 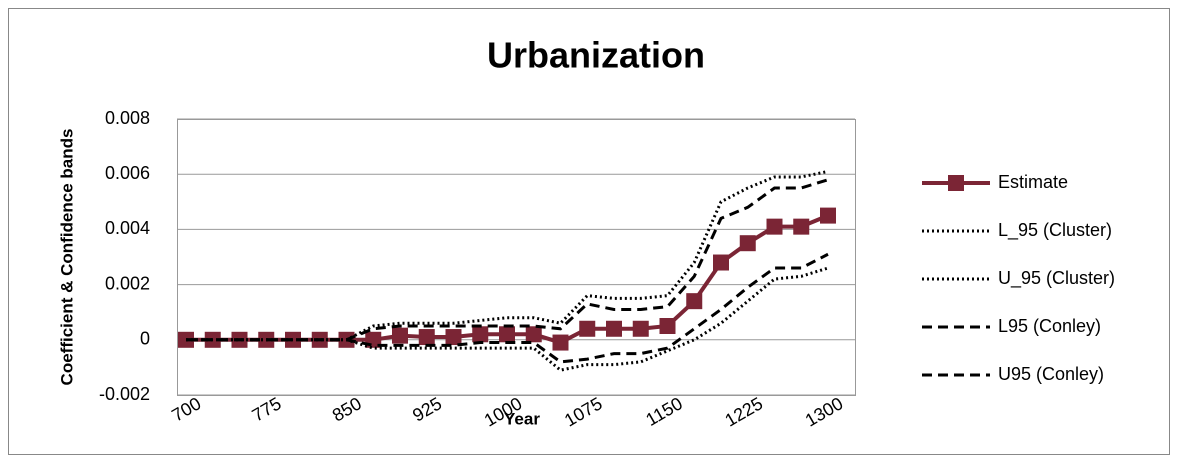 What do you see at coordinates (127, 118) in the screenshot?
I see `y-tick-label: 0.008` at bounding box center [127, 118].